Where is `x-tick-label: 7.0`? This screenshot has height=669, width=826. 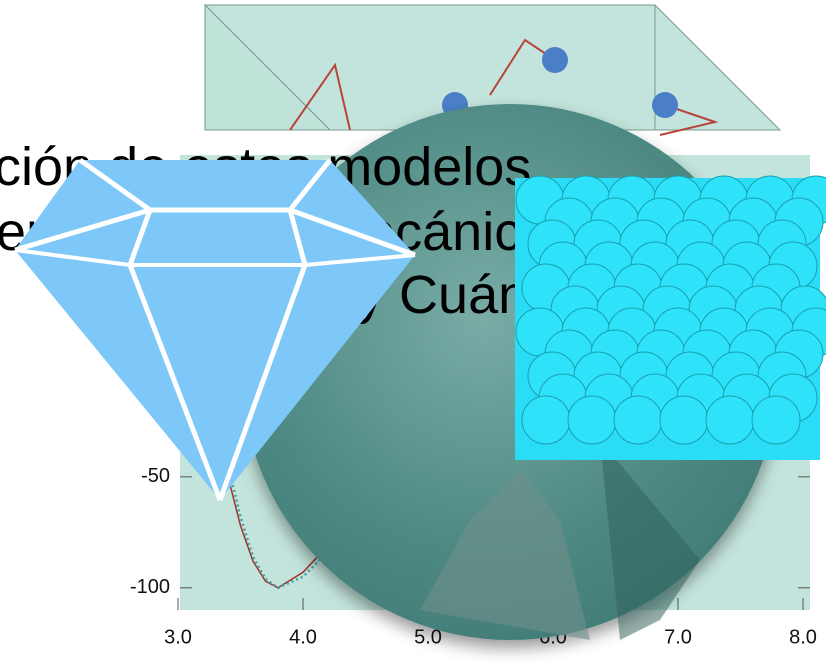
x-tick-label: 7.0 is located at coordinates (678, 637).